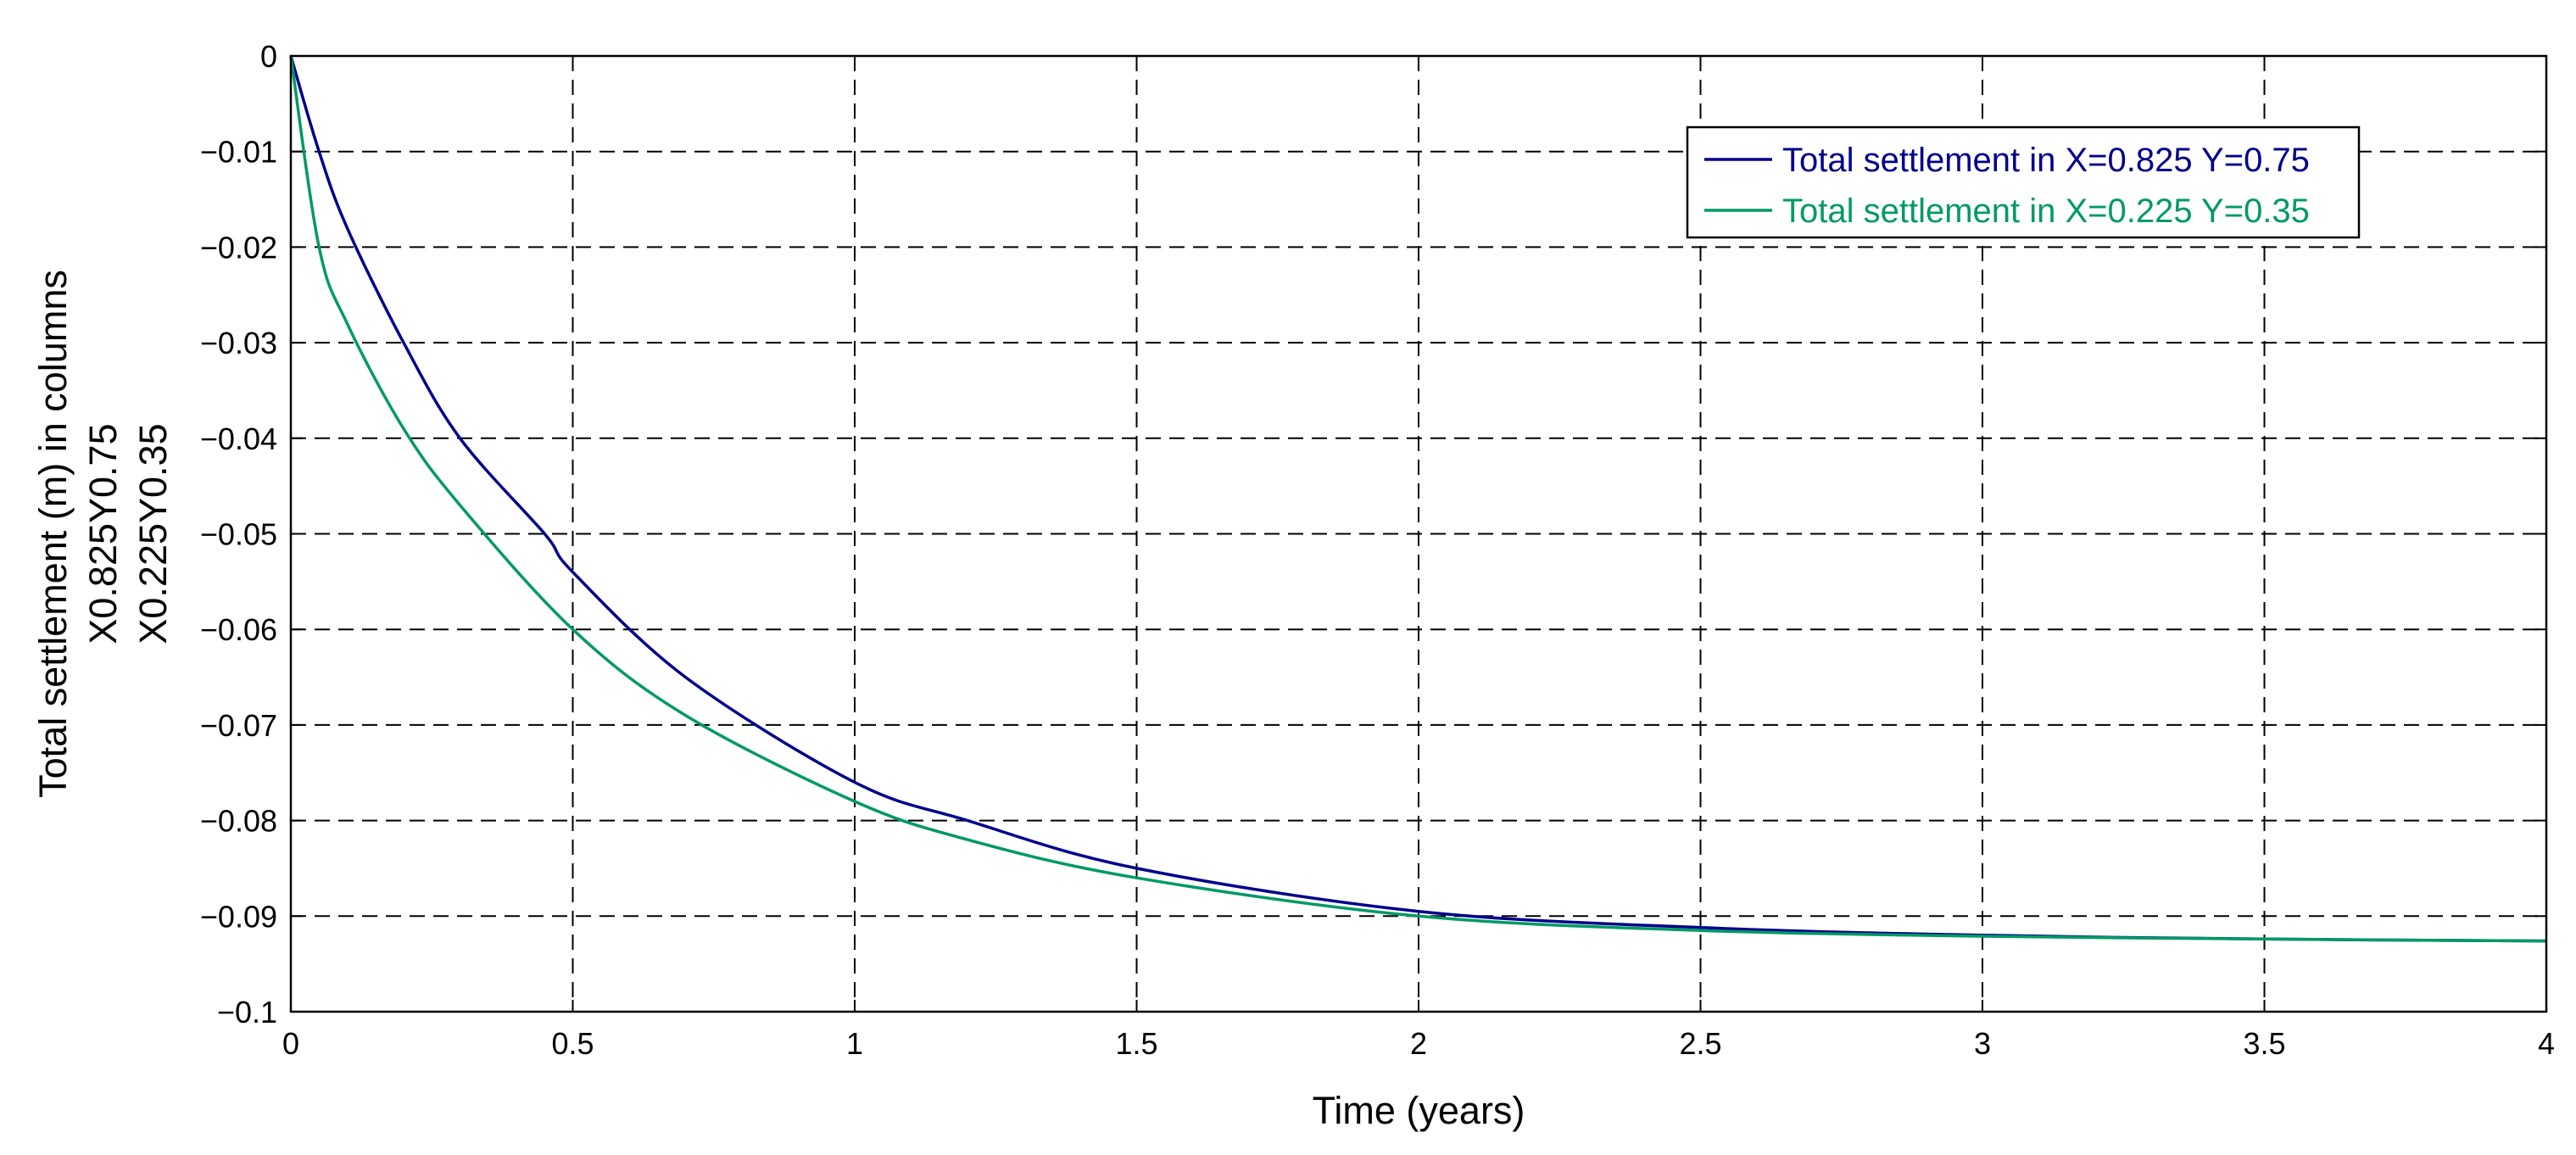 The image size is (2576, 1155). I want to click on x-tick-label: 3, so click(1983, 1043).